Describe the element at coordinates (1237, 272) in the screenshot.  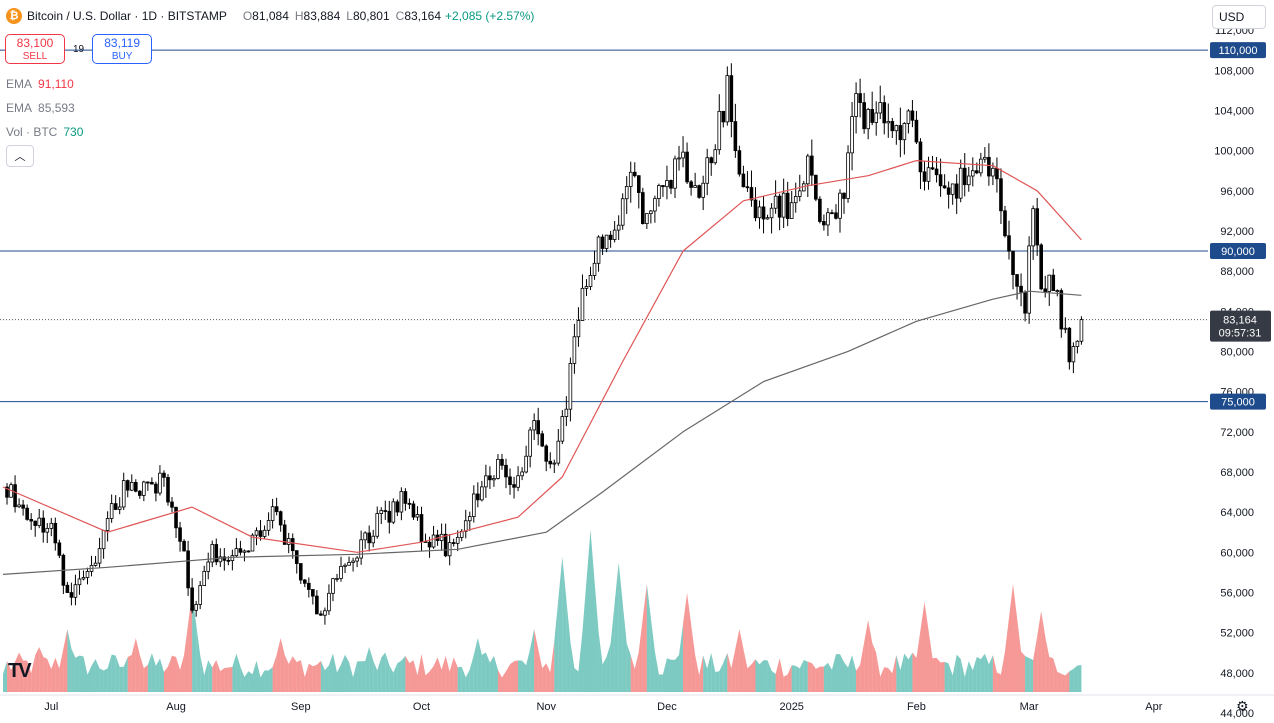
I see `price-tick-label: 88,000` at that location.